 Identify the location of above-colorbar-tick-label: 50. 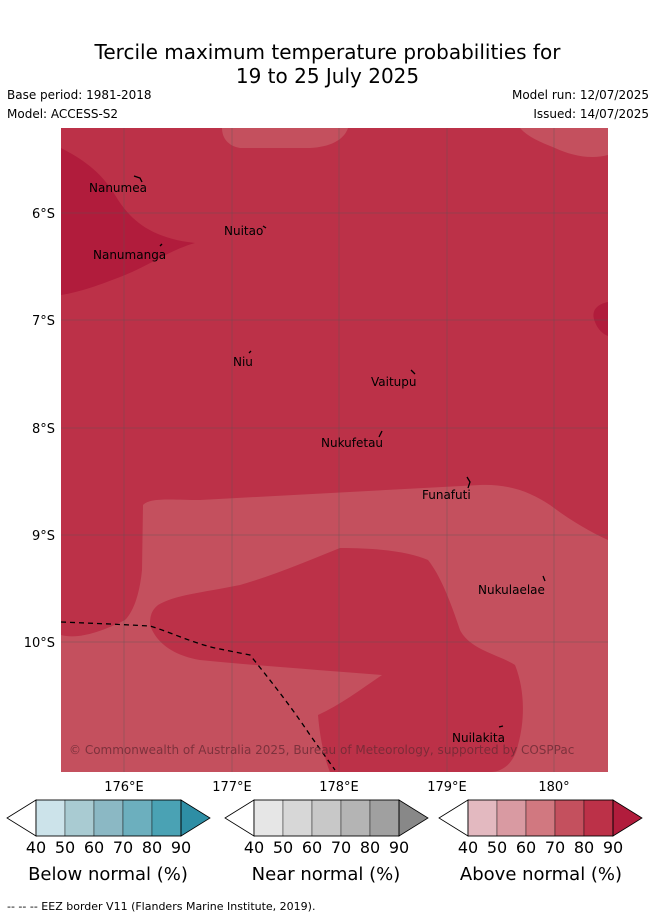
(497, 847).